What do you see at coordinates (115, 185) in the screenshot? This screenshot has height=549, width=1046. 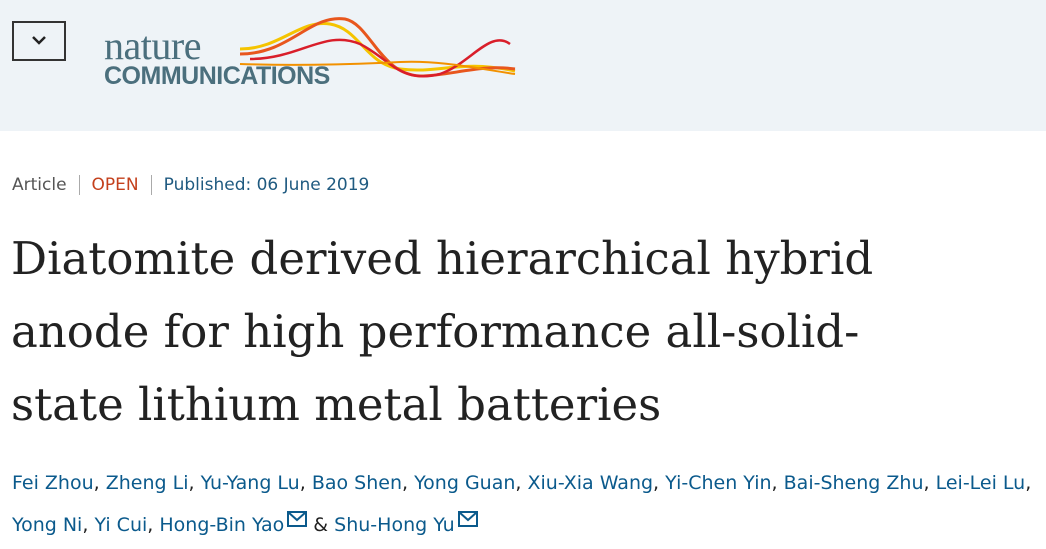 I see `access-label: OPEN` at bounding box center [115, 185].